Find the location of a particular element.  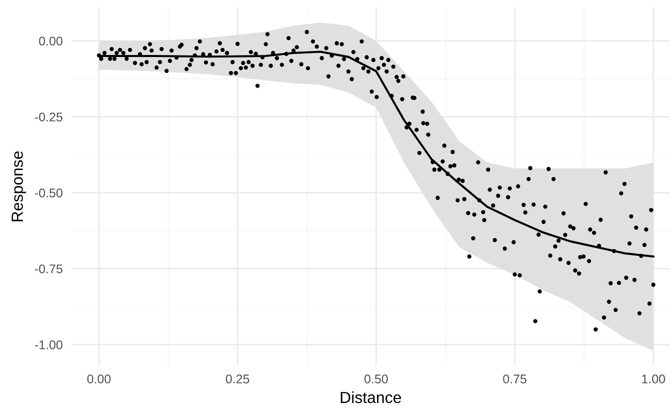

x-tick-label: 0.75 is located at coordinates (514, 379).